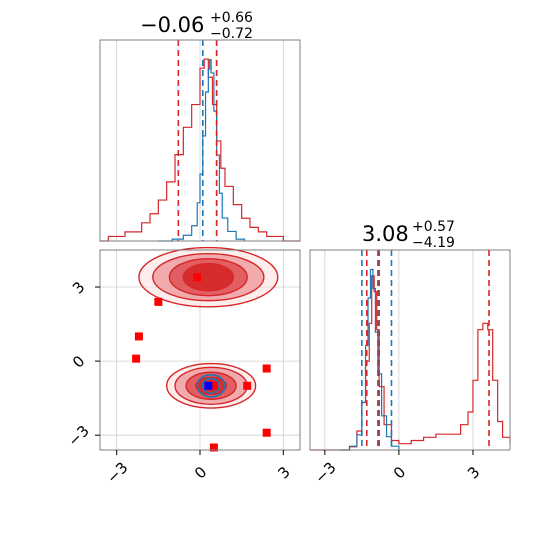 This screenshot has height=550, width=550. I want to click on hist-blue-param1, so click(369, 359).